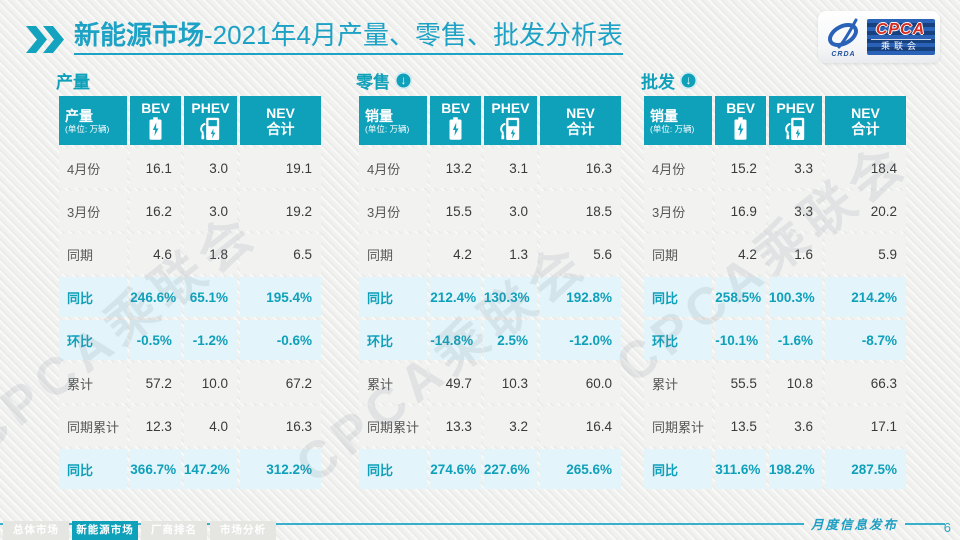  What do you see at coordinates (900, 37) in the screenshot?
I see `cpca-wordmark-box: CPCA 乘联会` at bounding box center [900, 37].